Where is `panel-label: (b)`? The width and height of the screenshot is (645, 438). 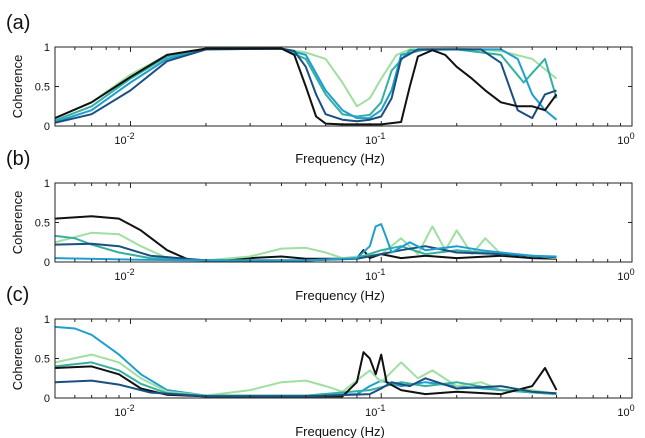
panel-label: (b) is located at coordinates (18, 159).